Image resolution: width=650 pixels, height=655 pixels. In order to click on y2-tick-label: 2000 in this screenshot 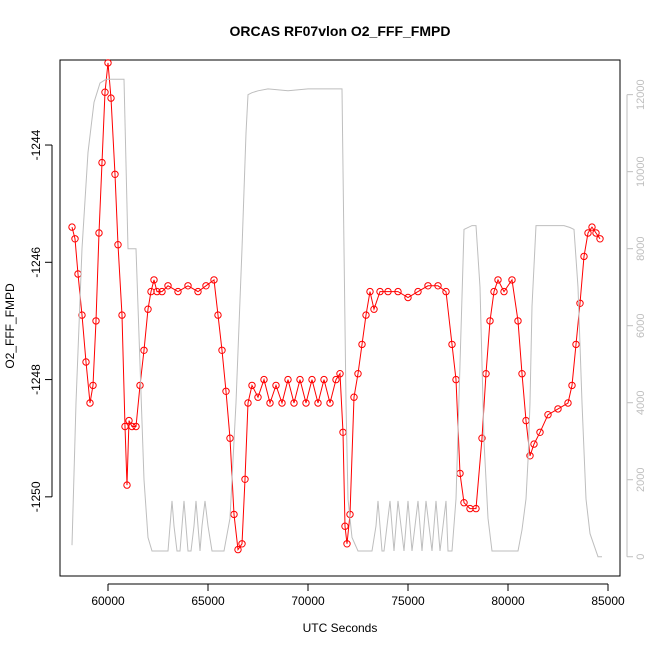, I will do `click(641, 479)`.